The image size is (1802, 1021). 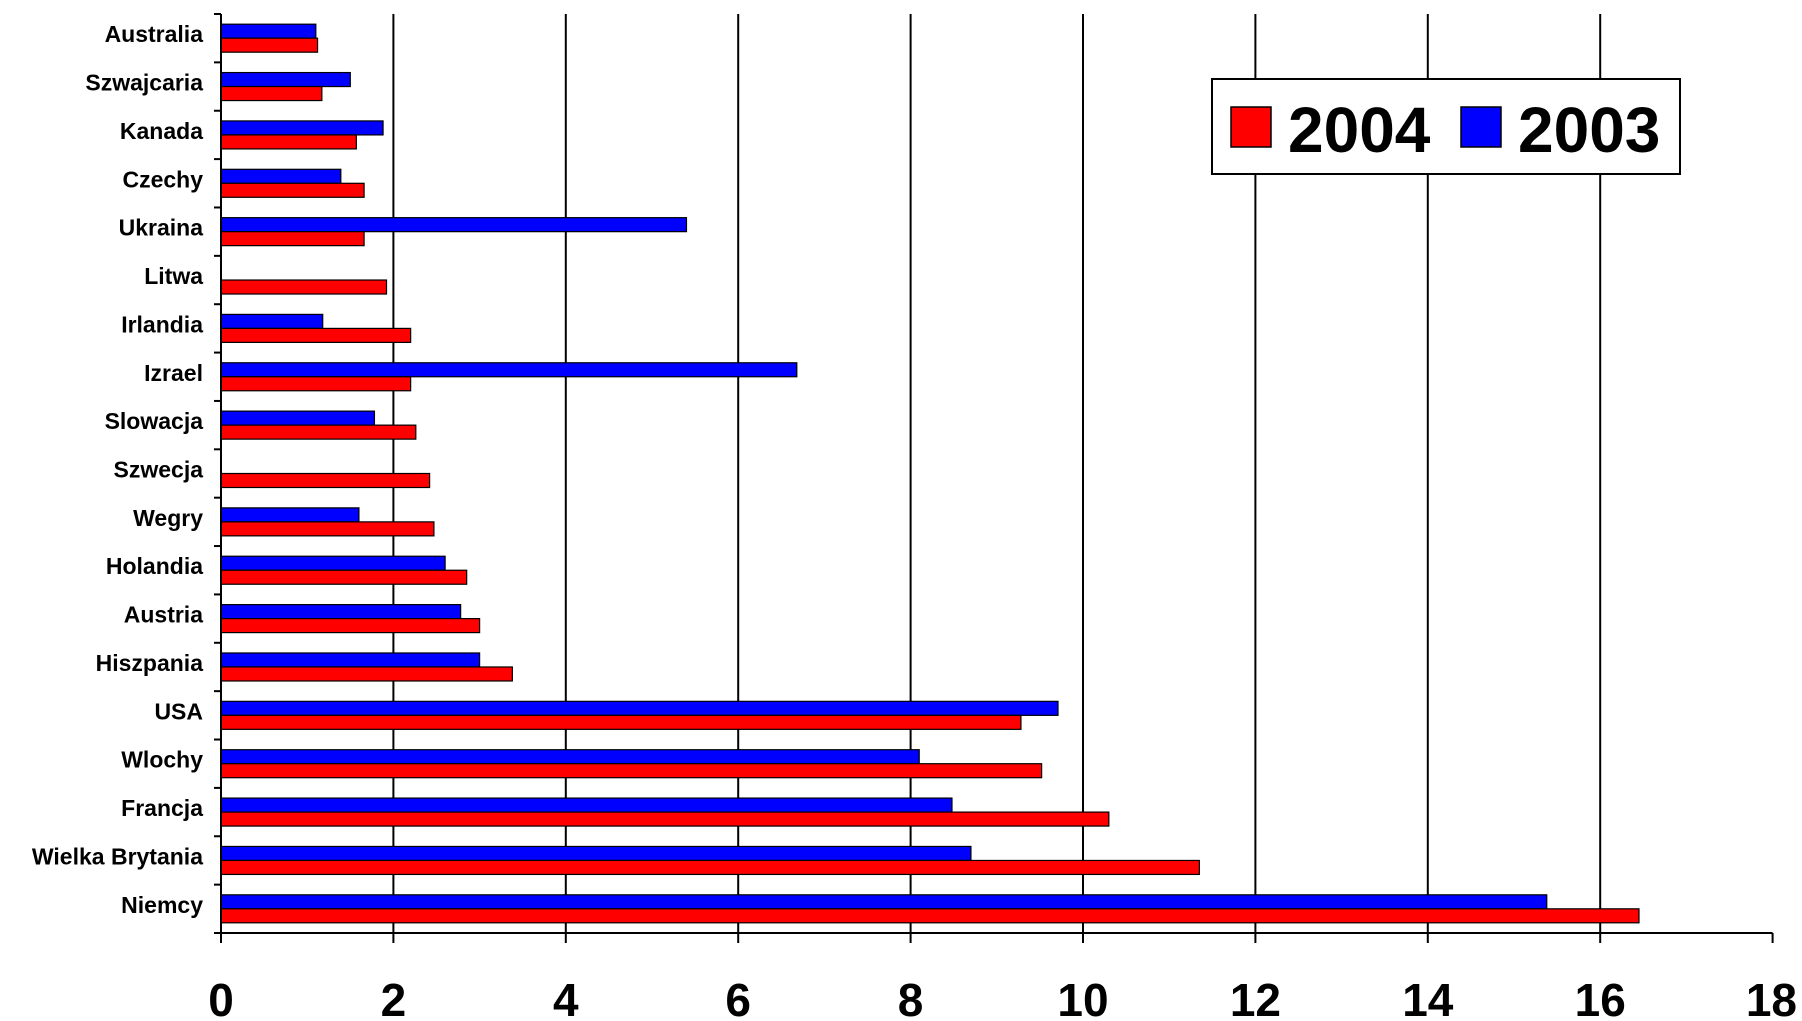 What do you see at coordinates (173, 373) in the screenshot?
I see `category-label-izrael: Izrael` at bounding box center [173, 373].